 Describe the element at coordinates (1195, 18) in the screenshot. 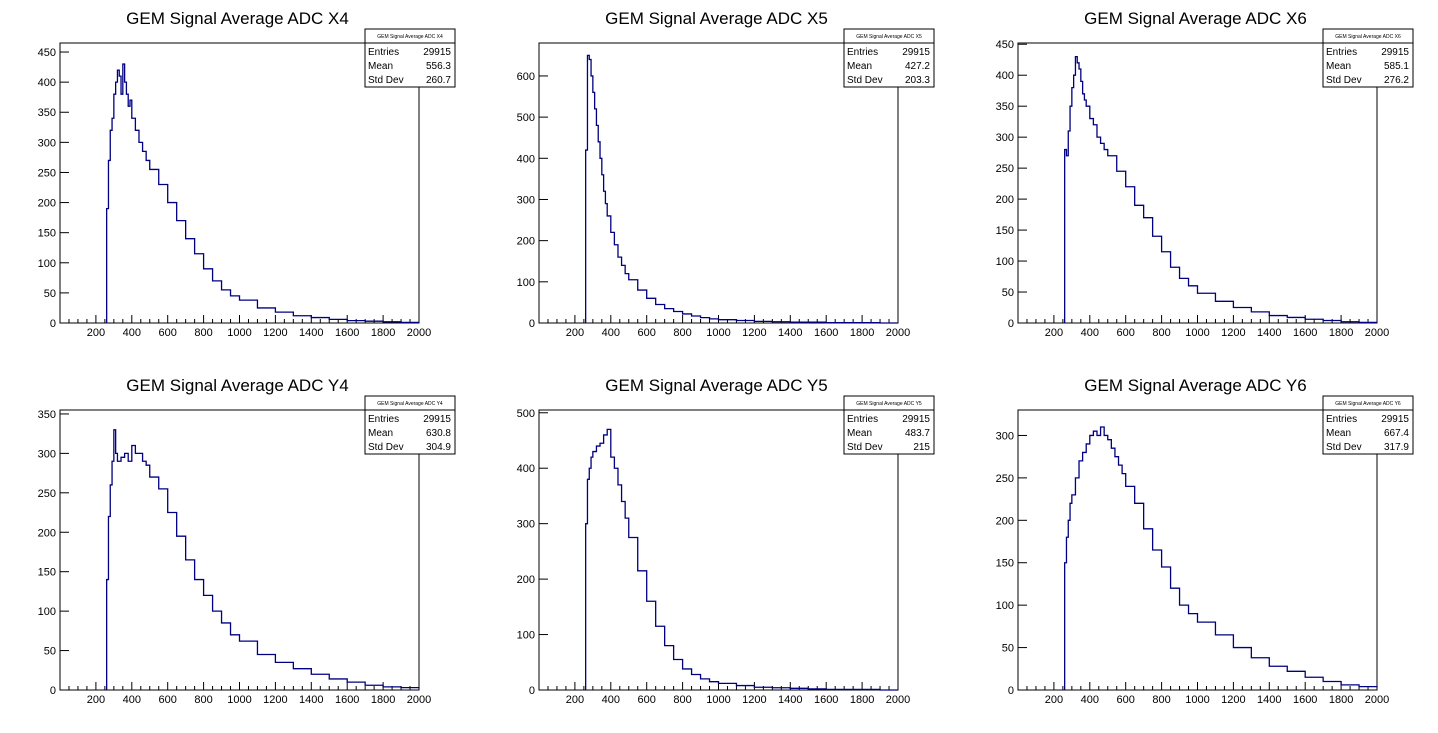

I see `chart-title: GEM Signal Average ADC X6` at that location.